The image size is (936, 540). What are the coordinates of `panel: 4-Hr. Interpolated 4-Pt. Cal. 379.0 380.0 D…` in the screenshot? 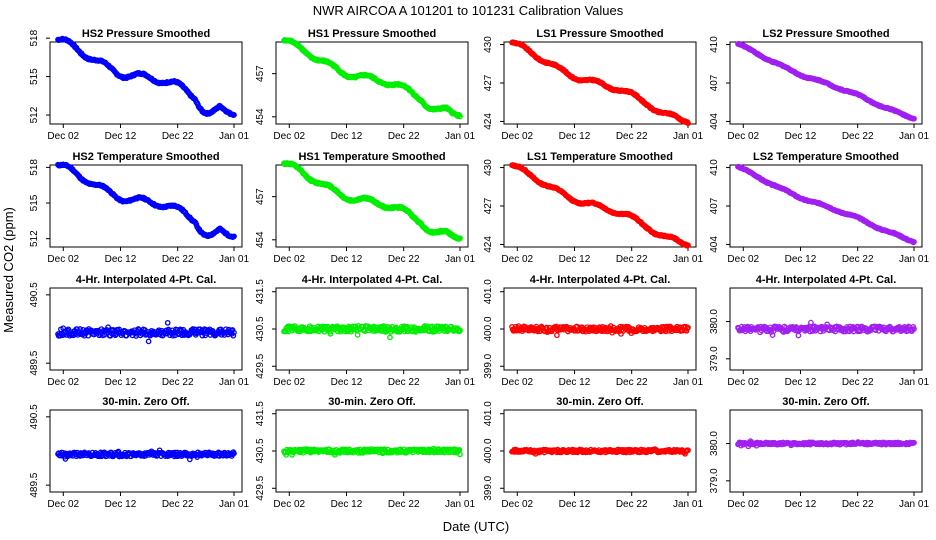 It's located at (819, 331).